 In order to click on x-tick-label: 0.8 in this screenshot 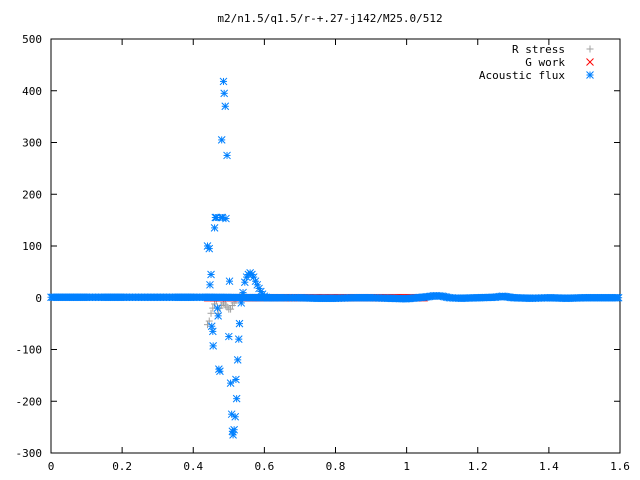, I will do `click(336, 466)`.